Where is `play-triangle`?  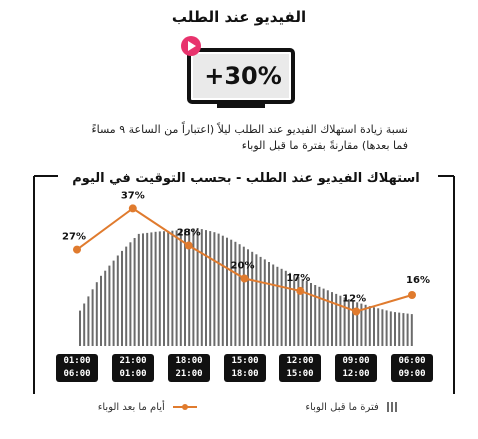 play-triangle is located at coordinates (192, 46).